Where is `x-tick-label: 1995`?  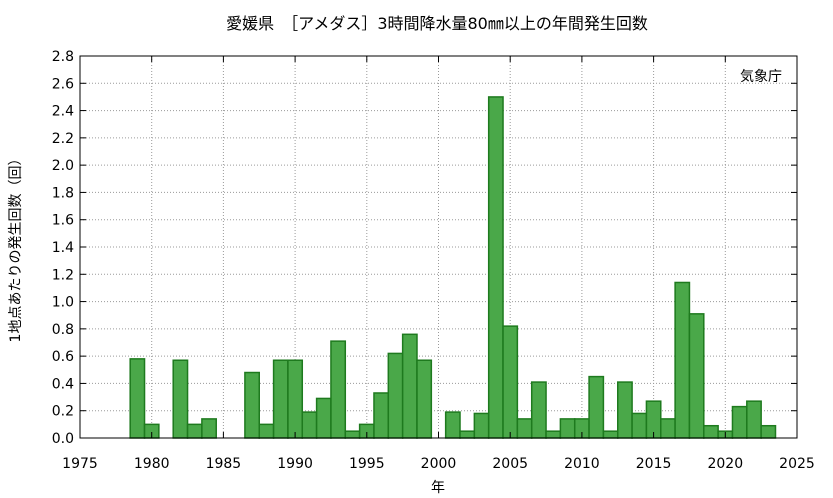 x-tick-label: 1995 is located at coordinates (367, 464).